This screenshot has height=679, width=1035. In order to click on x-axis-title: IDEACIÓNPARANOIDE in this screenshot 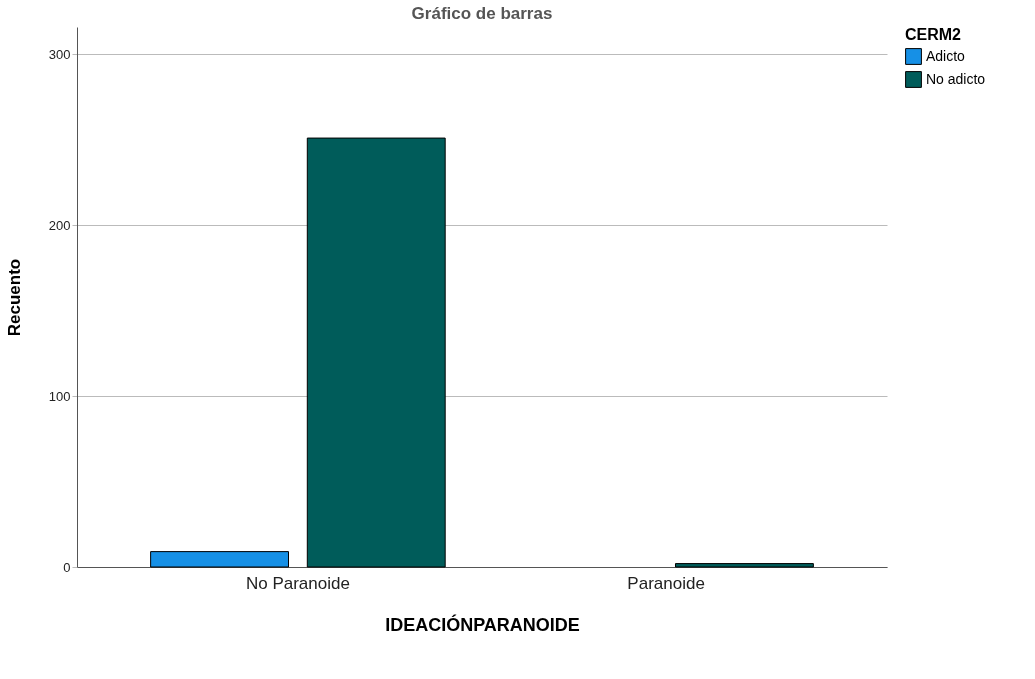, I will do `click(482, 624)`.